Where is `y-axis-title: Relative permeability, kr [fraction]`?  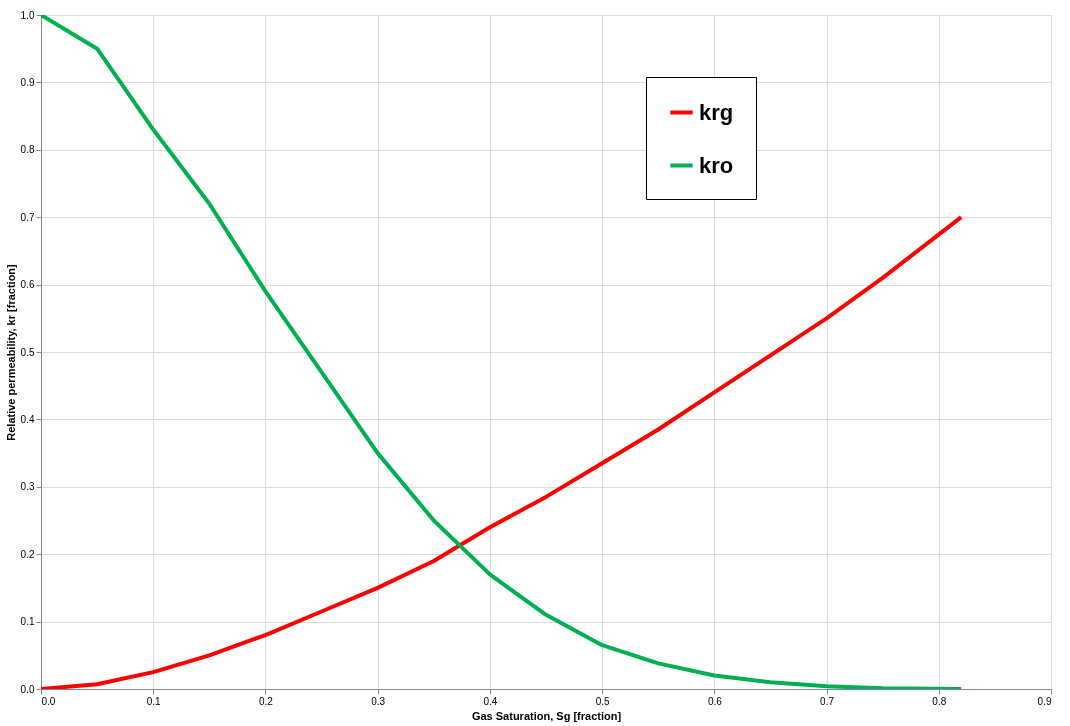
y-axis-title: Relative permeability, kr [fraction] is located at coordinates (10, 352).